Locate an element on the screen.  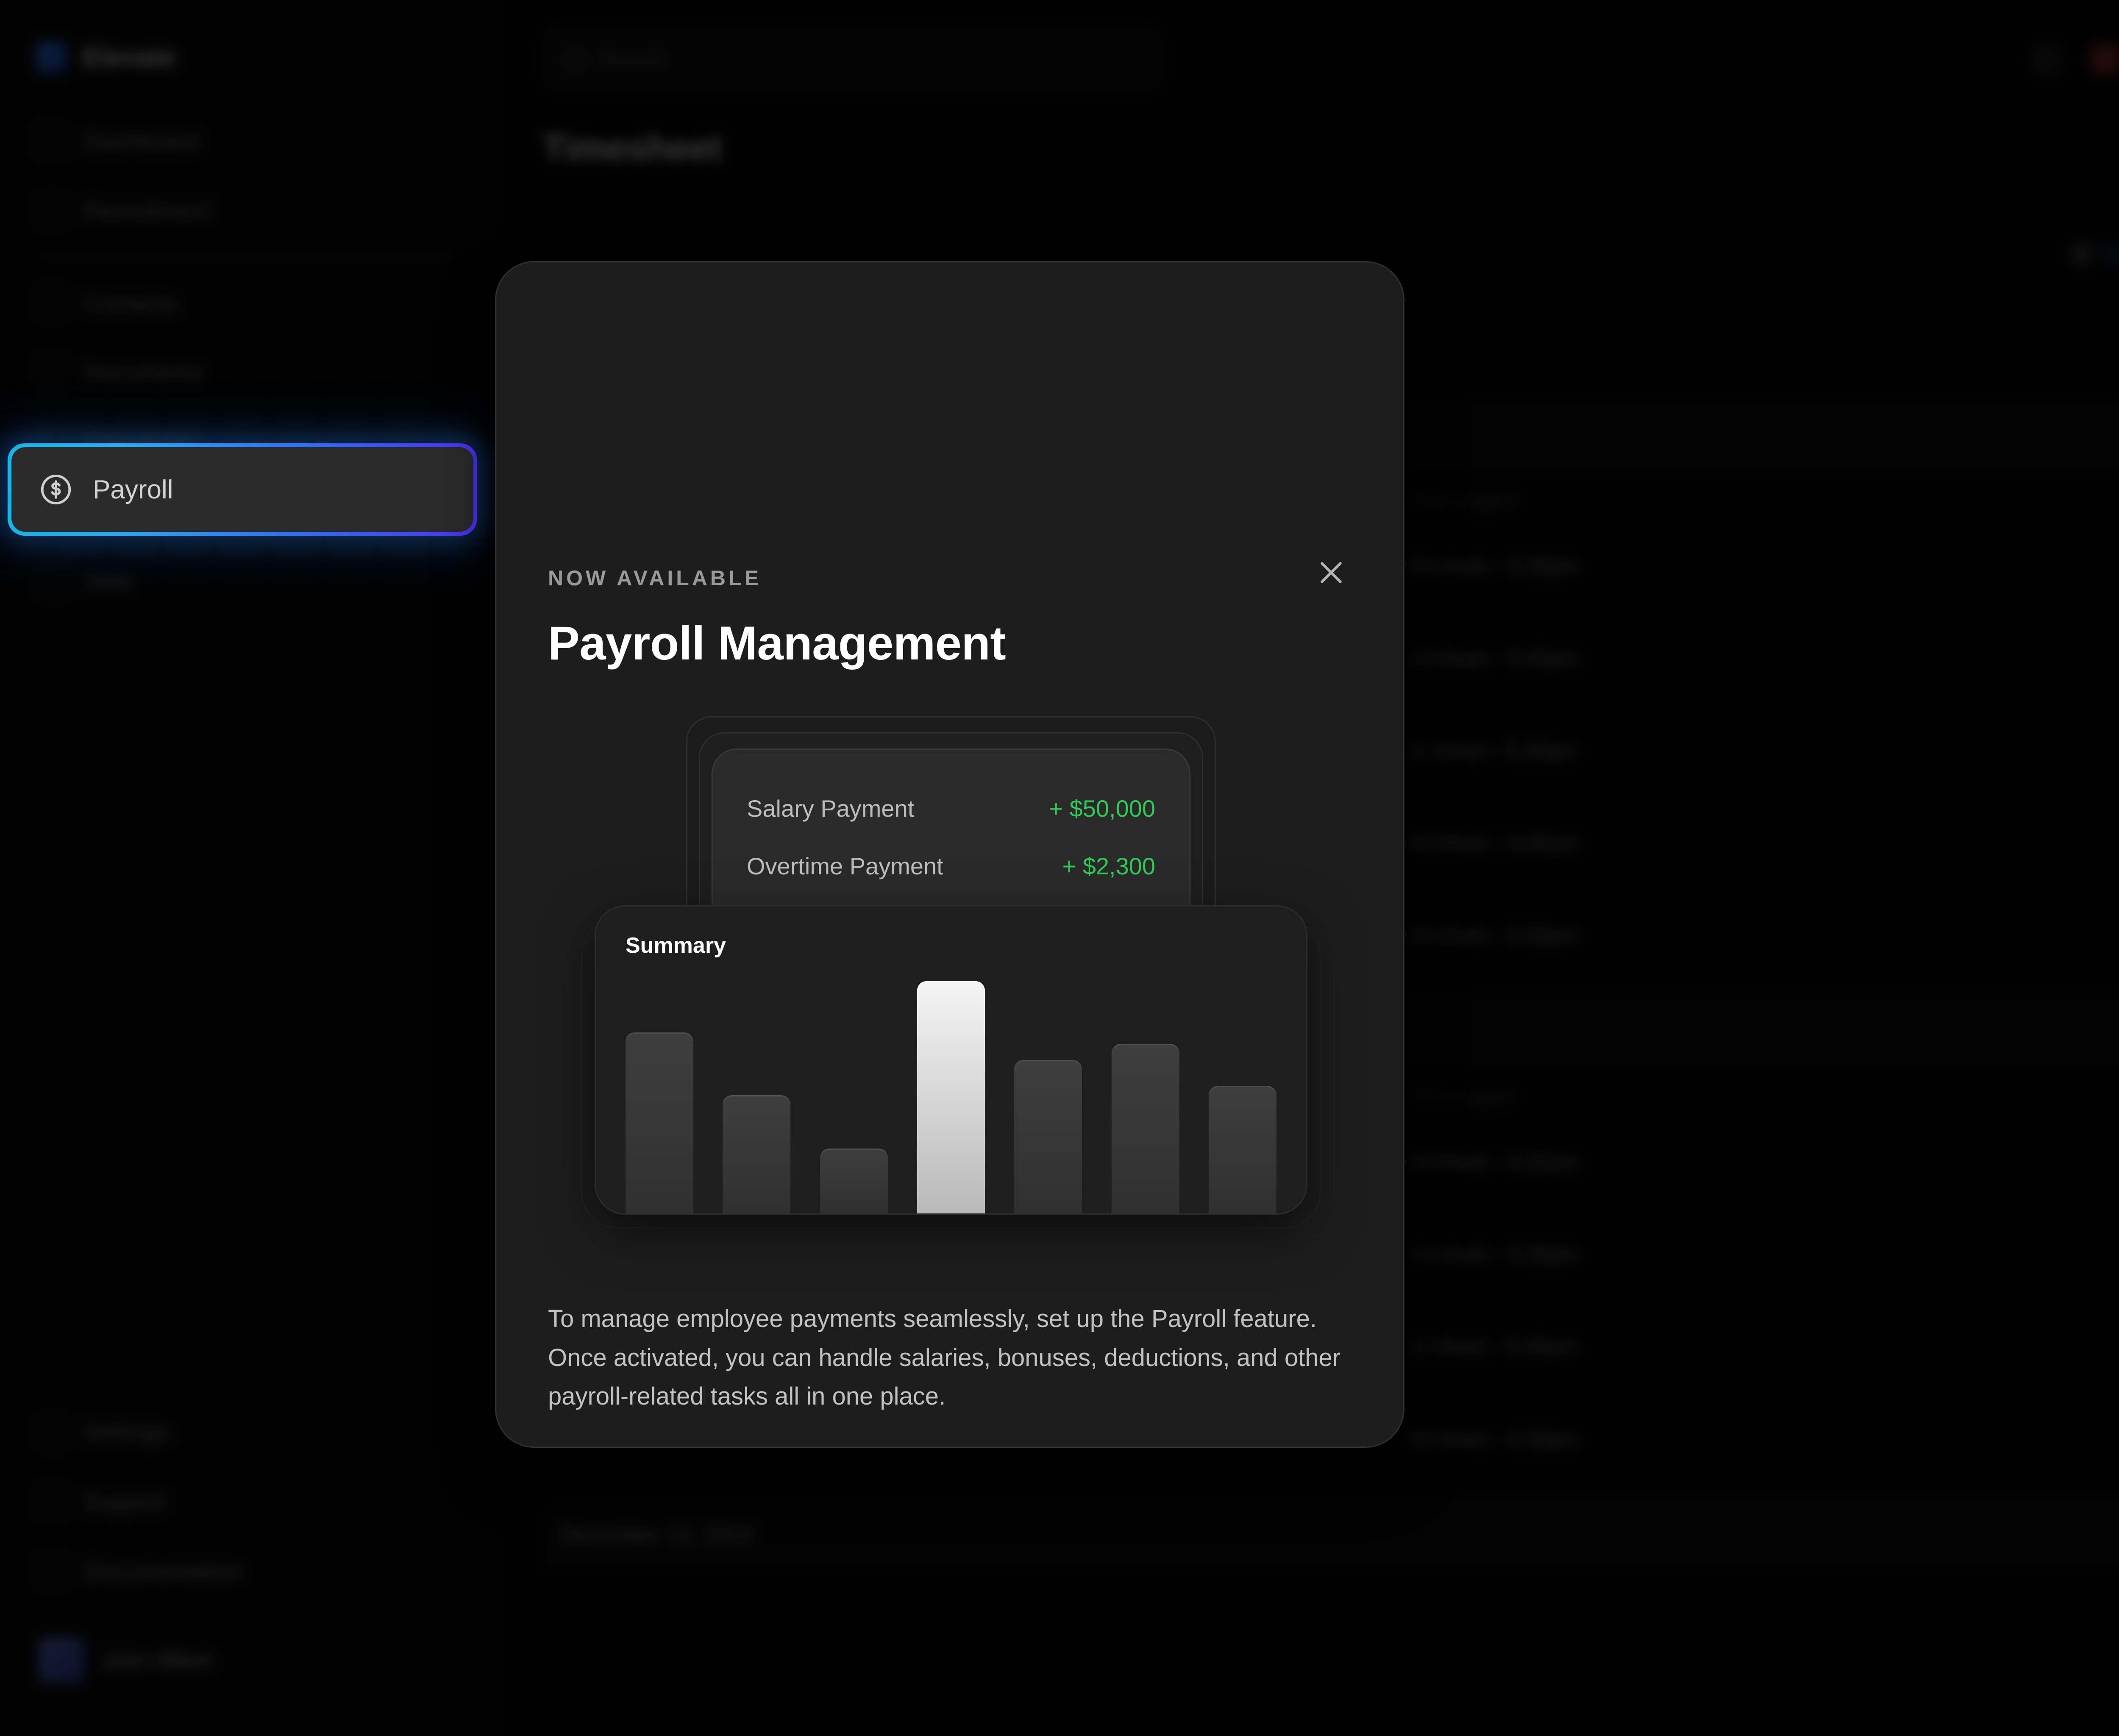
bar-chart is located at coordinates (951, 1097).